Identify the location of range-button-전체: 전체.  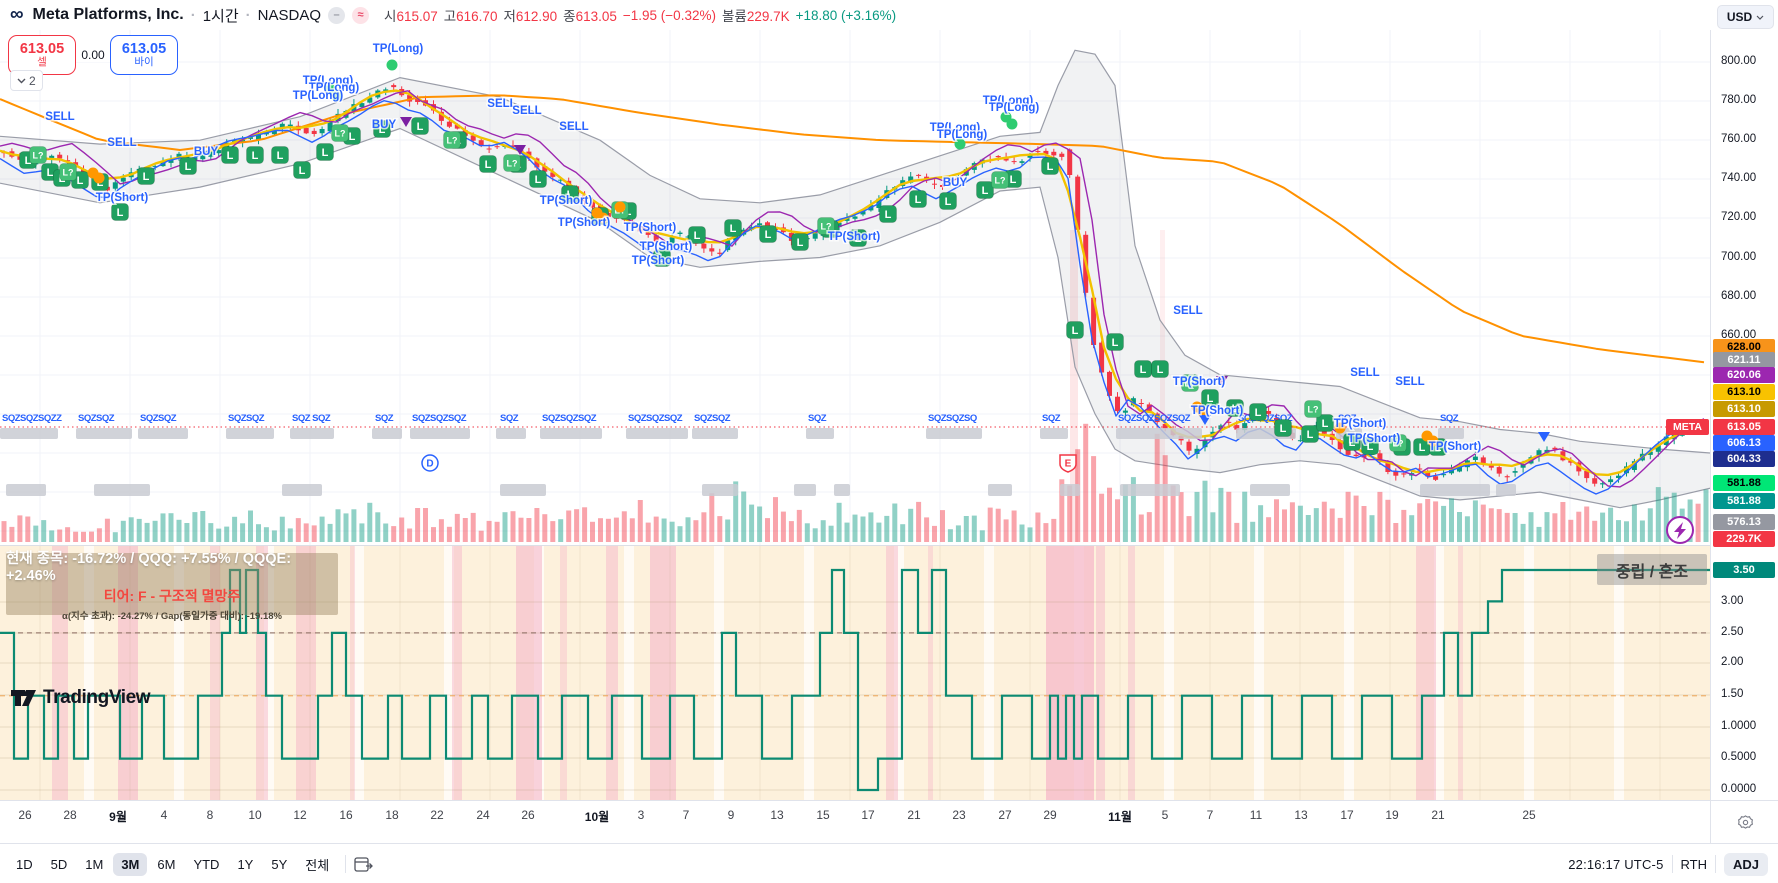
(317, 865).